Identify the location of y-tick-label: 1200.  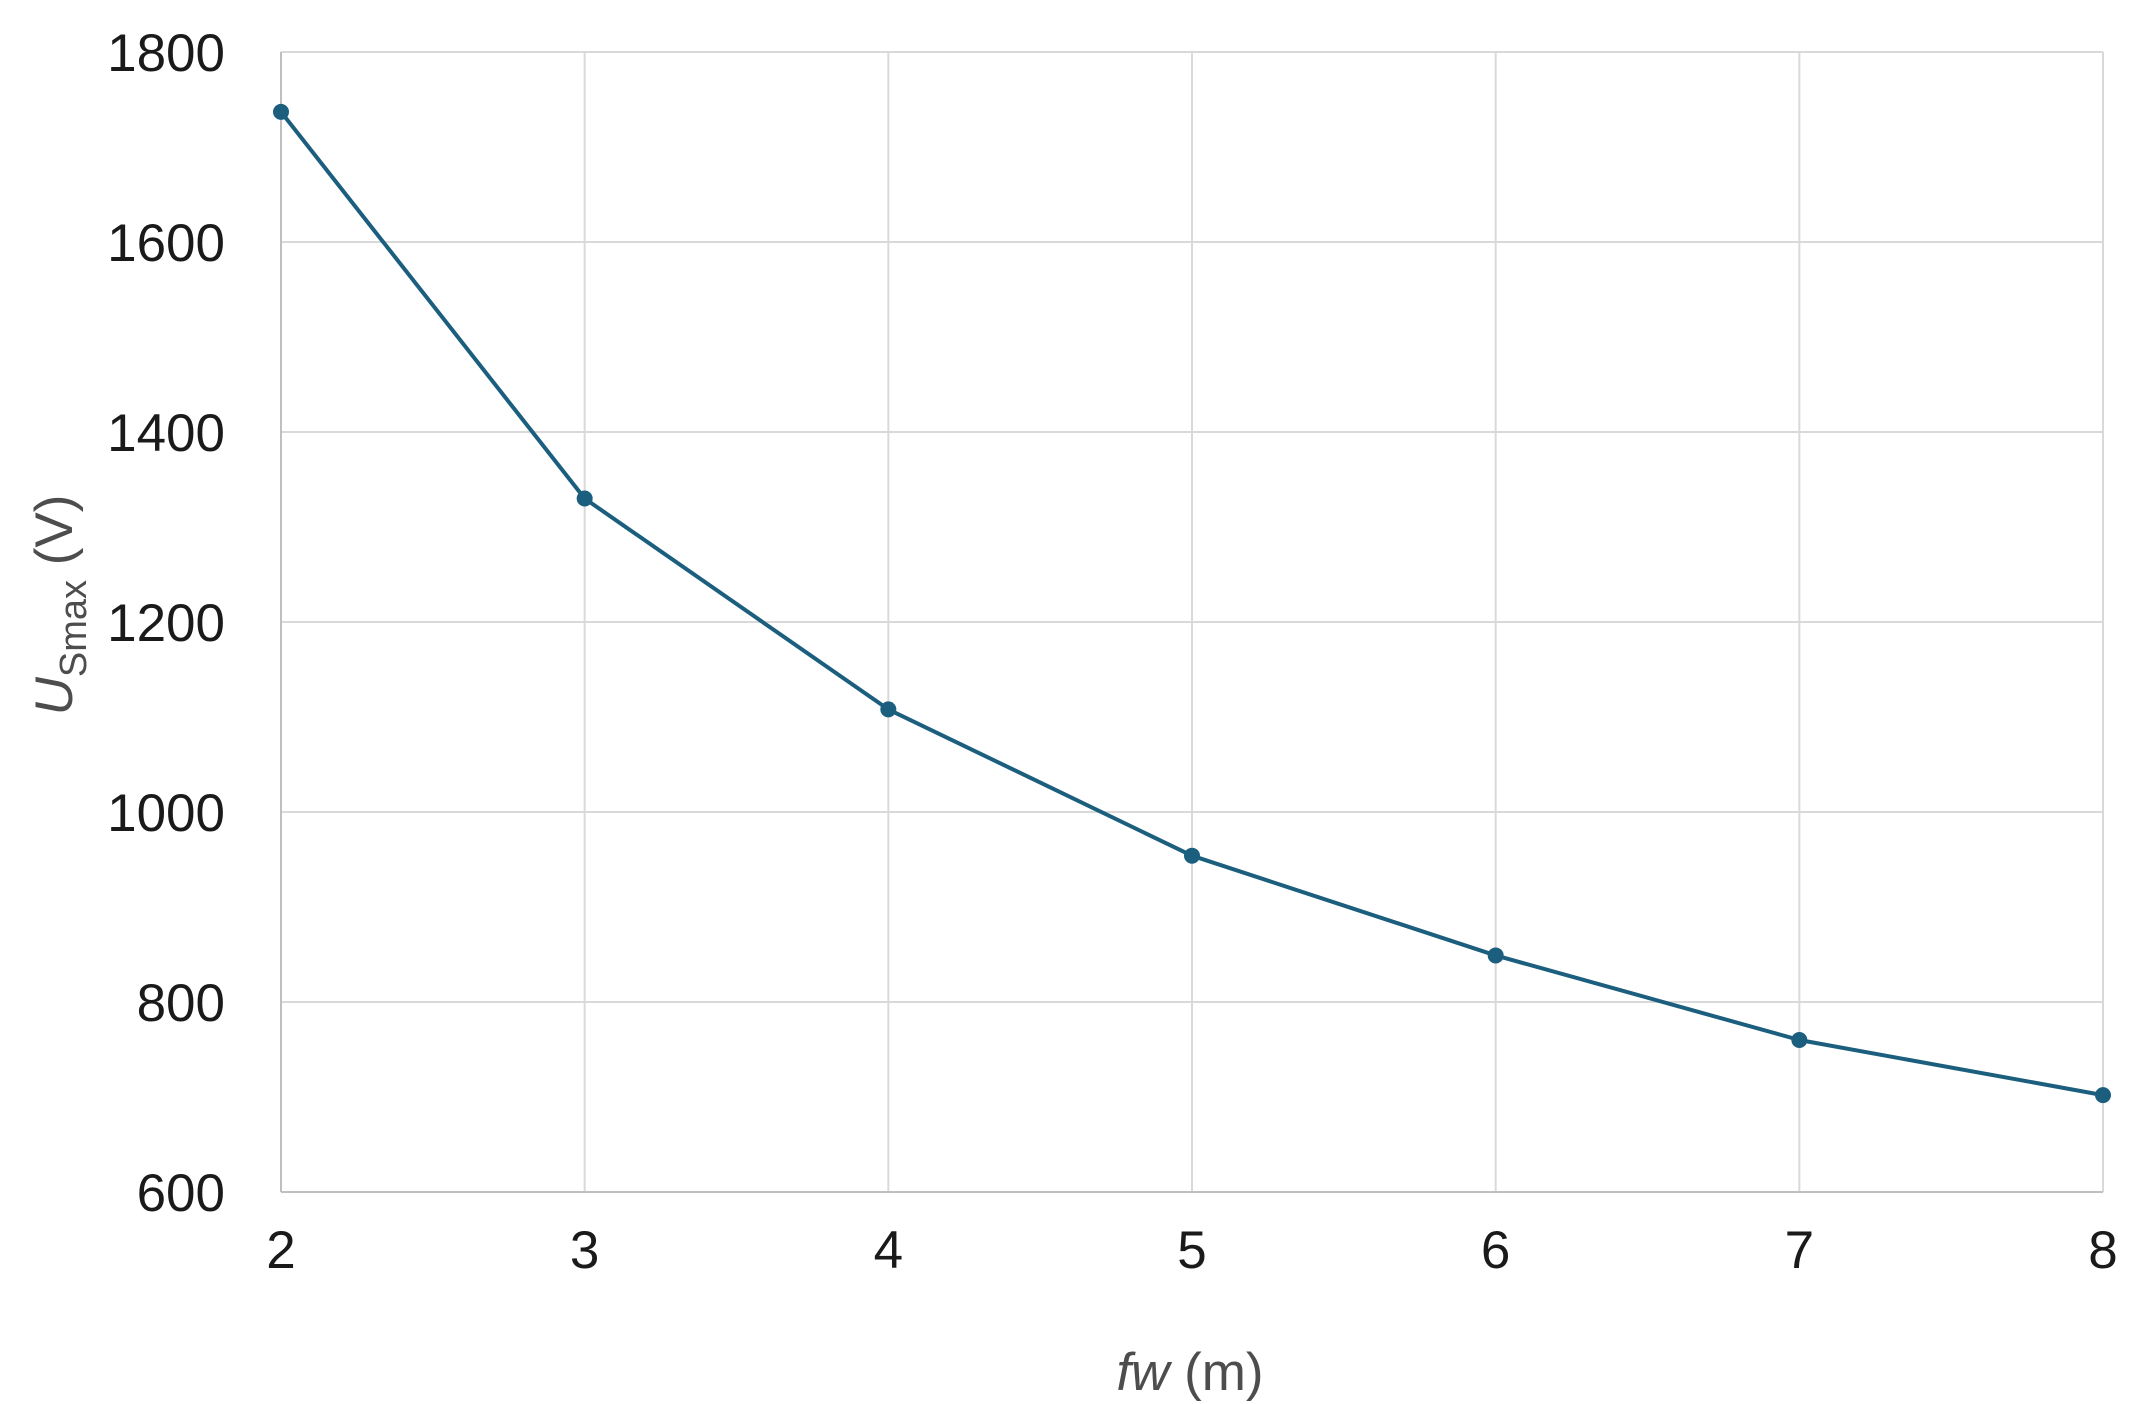
(166, 623).